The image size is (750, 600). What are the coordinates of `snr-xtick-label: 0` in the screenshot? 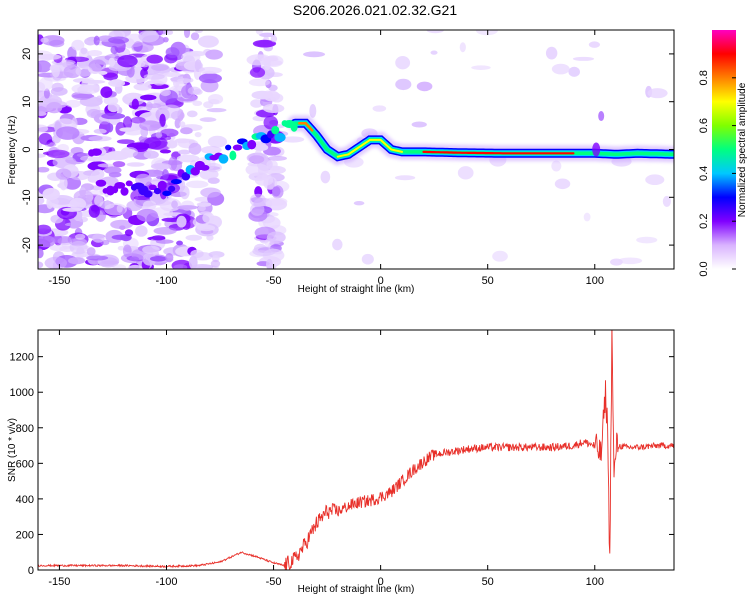 It's located at (381, 582).